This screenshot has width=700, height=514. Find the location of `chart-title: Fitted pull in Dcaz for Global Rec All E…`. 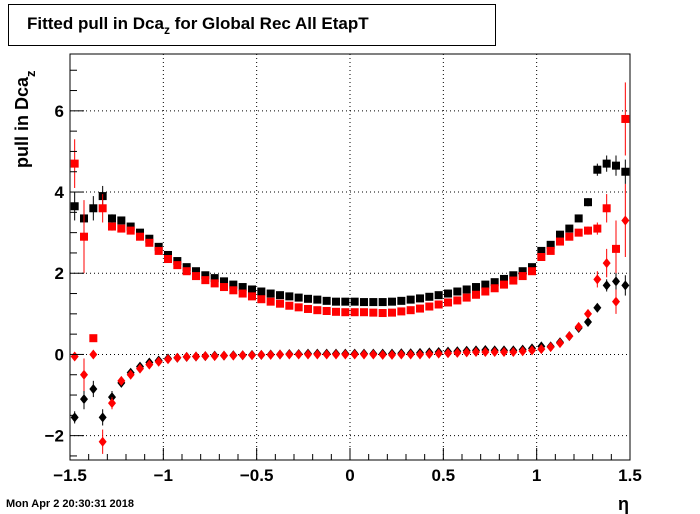

chart-title: Fitted pull in Dcaz for Global Rec All E… is located at coordinates (198, 25).